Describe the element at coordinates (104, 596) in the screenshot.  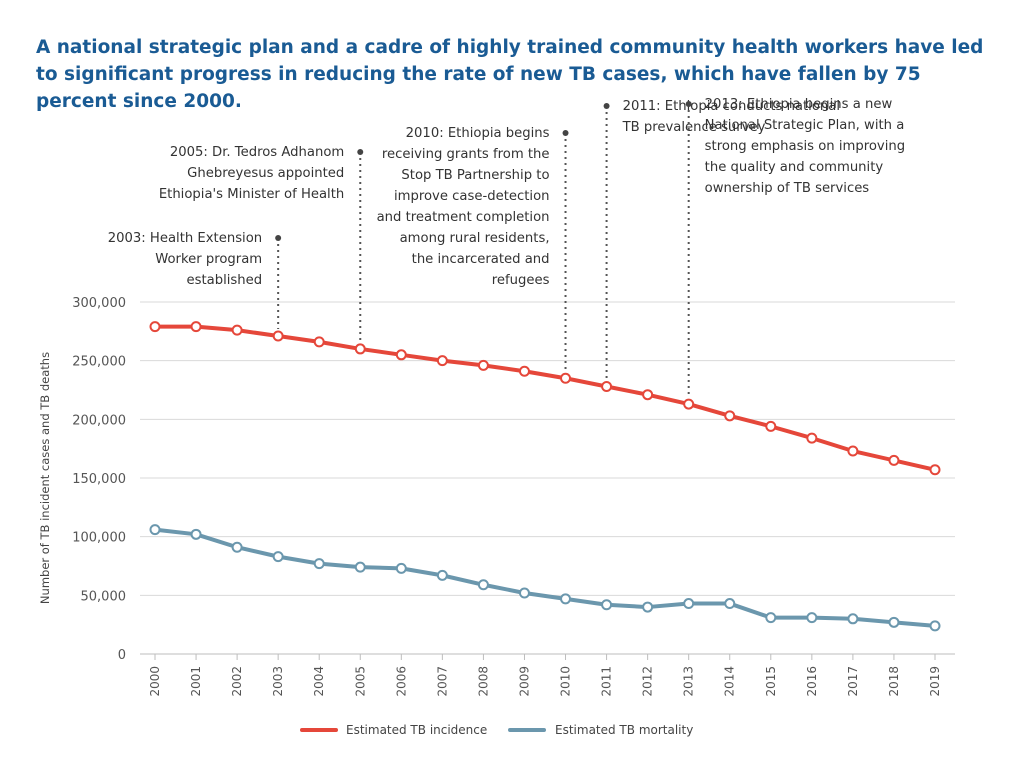
I see `y-tick-label: 50,000` at that location.